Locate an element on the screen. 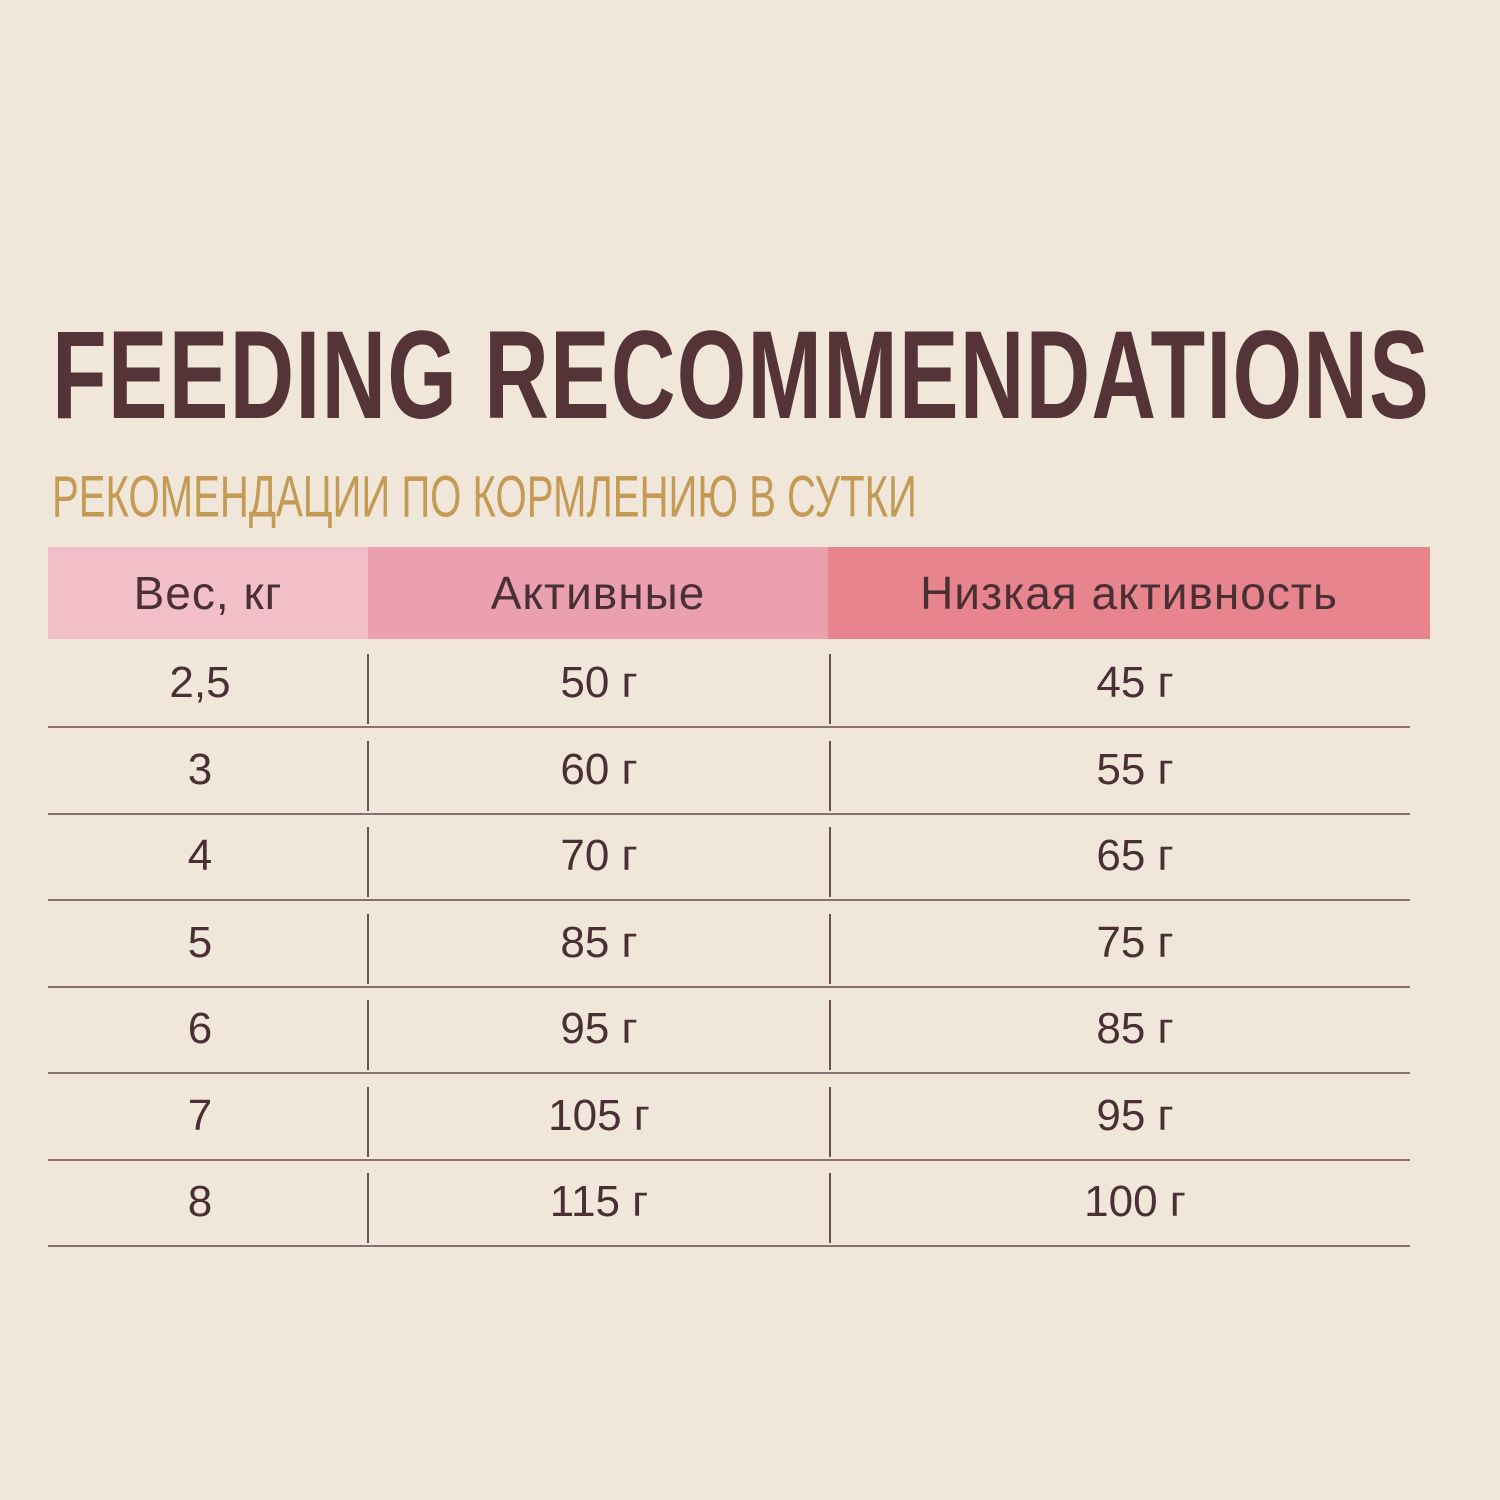 The height and width of the screenshot is (1500, 1500). table-row: 7 105 г 95 г is located at coordinates (729, 1117).